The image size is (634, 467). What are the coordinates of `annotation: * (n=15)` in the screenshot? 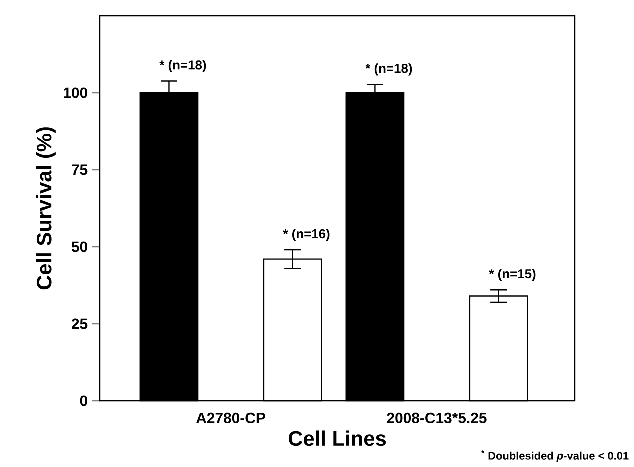 It's located at (512, 275).